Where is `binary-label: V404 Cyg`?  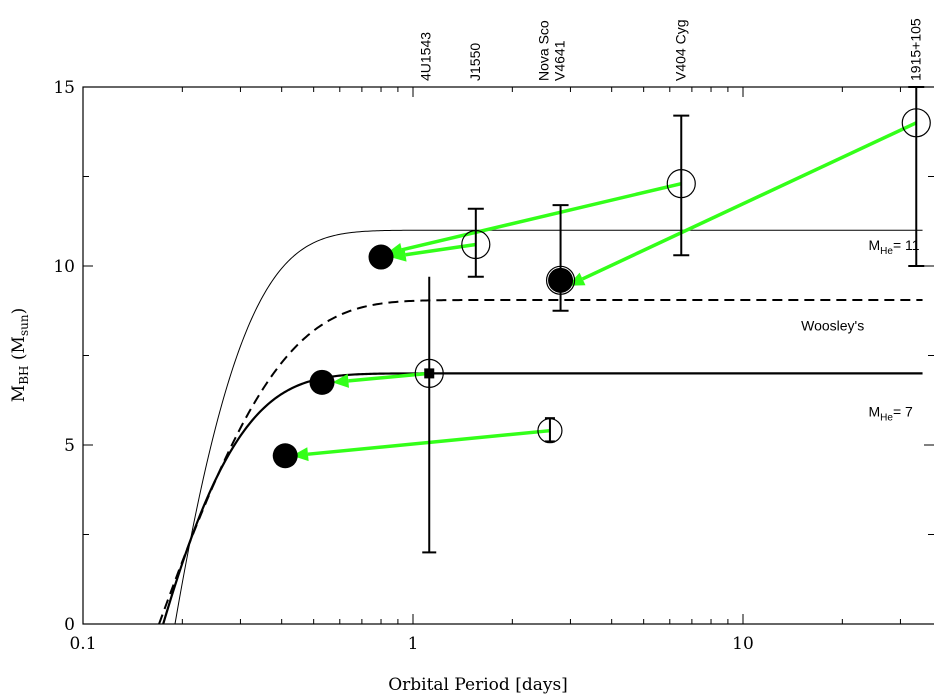
binary-label: V404 Cyg is located at coordinates (680, 50).